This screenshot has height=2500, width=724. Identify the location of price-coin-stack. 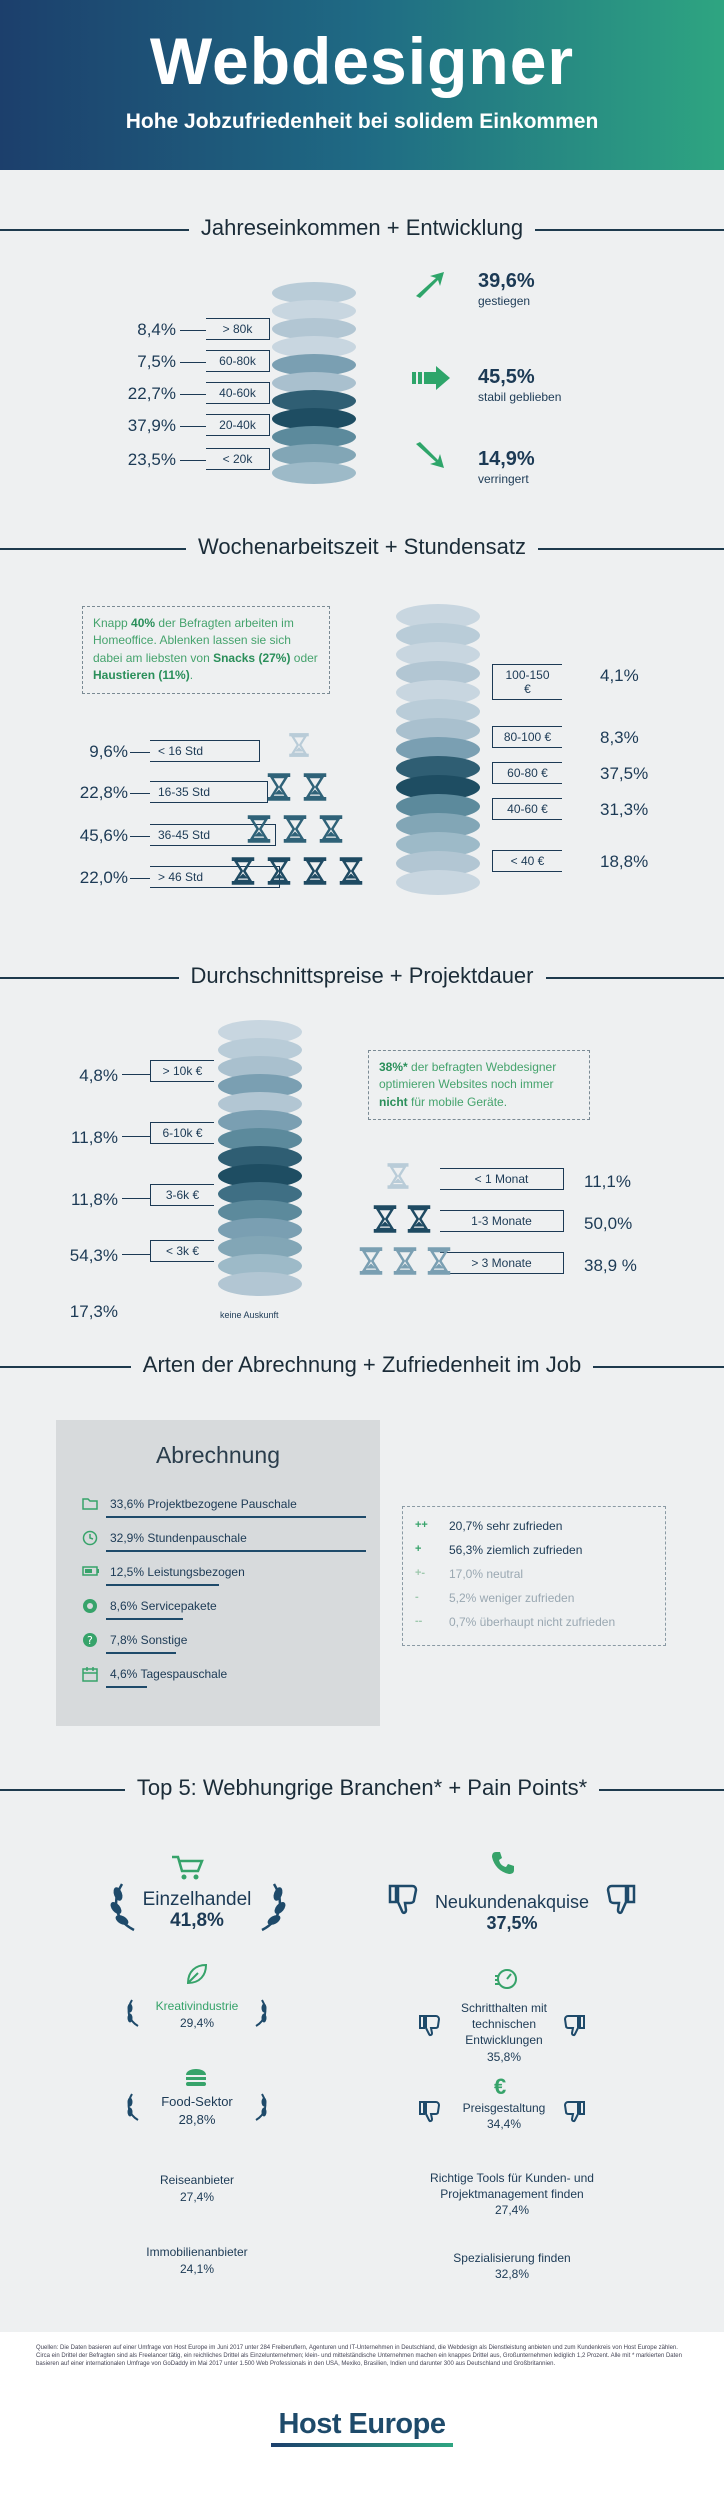
(260, 1165).